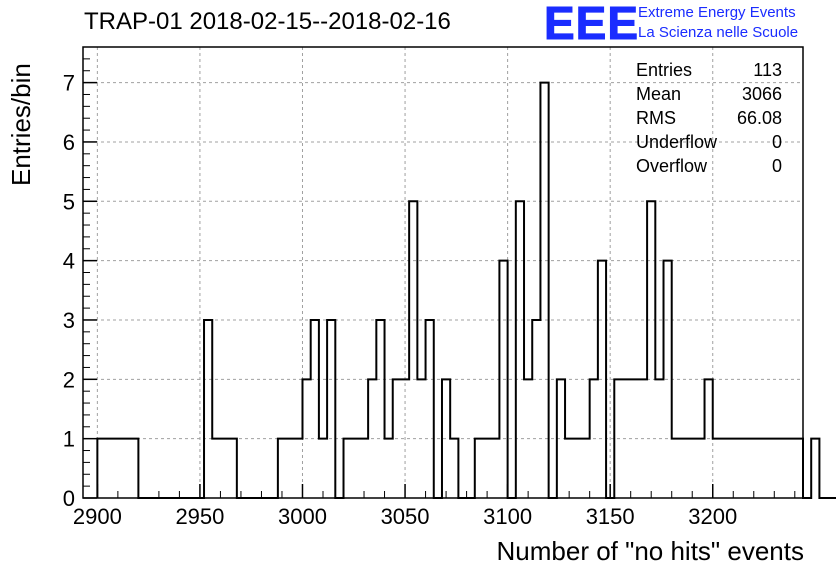  Describe the element at coordinates (672, 166) in the screenshot. I see `stat-name: Overflow` at that location.